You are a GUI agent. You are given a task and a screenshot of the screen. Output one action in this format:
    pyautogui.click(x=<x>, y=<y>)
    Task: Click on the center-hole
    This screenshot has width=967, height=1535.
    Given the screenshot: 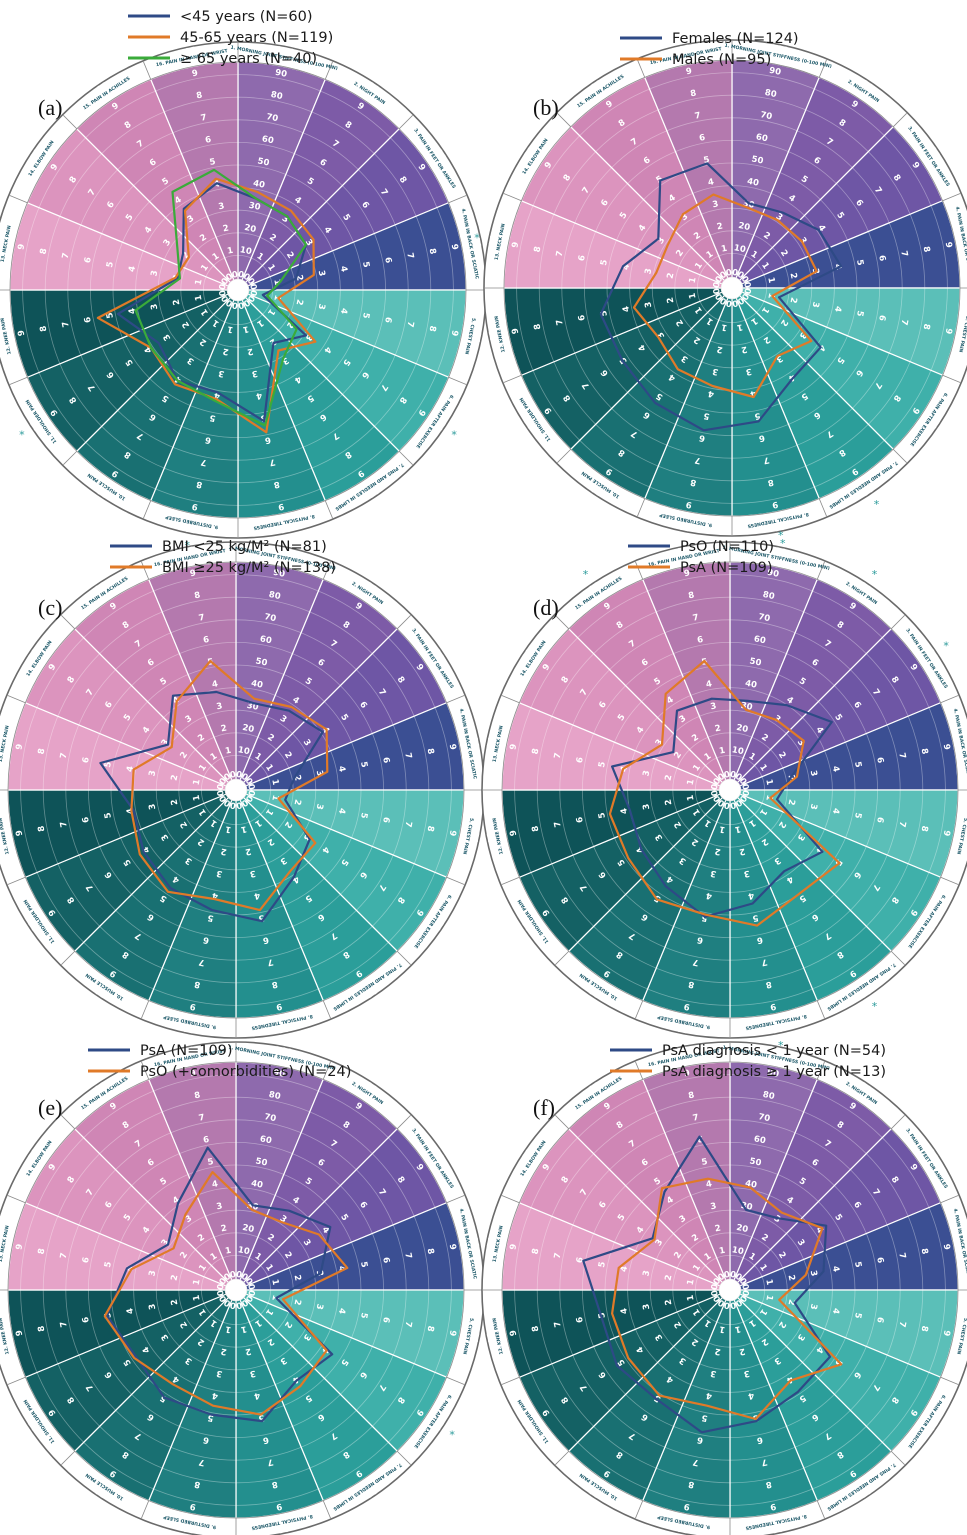 What is the action you would take?
    pyautogui.click(x=730, y=790)
    